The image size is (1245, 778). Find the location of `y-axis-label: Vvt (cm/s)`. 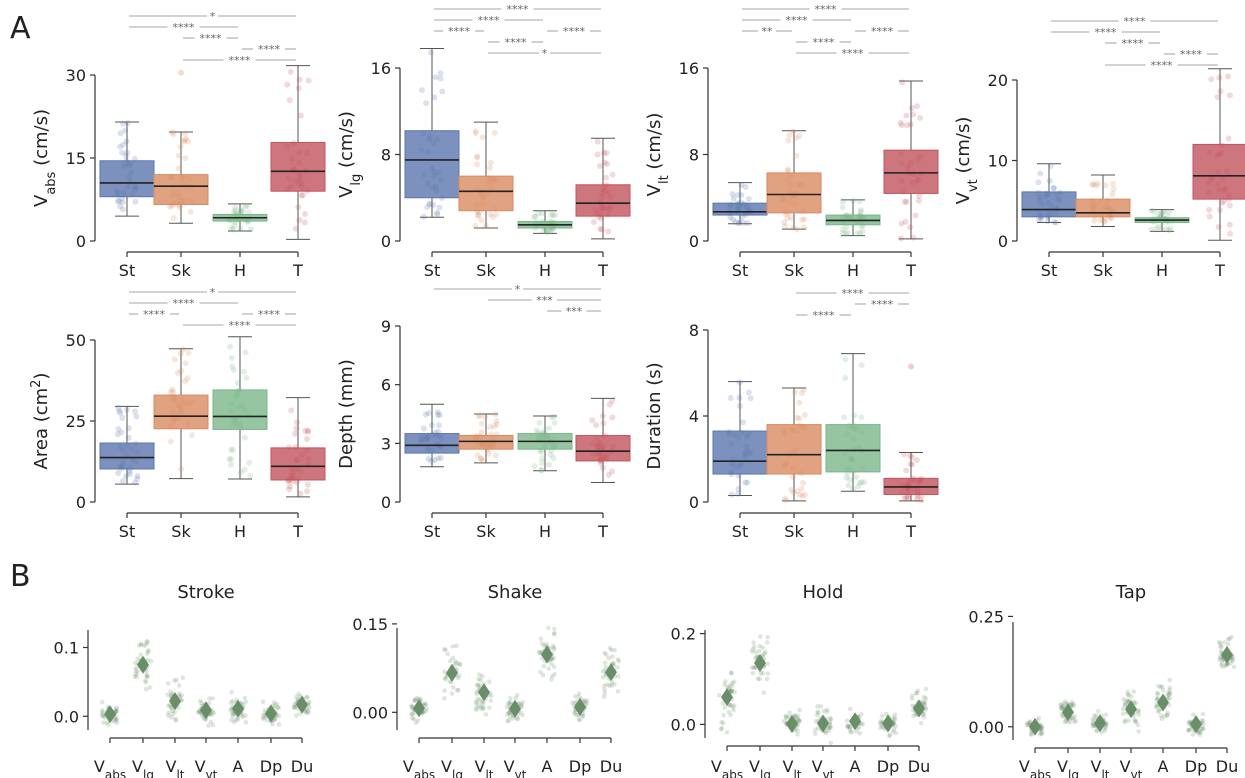

y-axis-label: Vvt (cm/s) is located at coordinates (967, 161).